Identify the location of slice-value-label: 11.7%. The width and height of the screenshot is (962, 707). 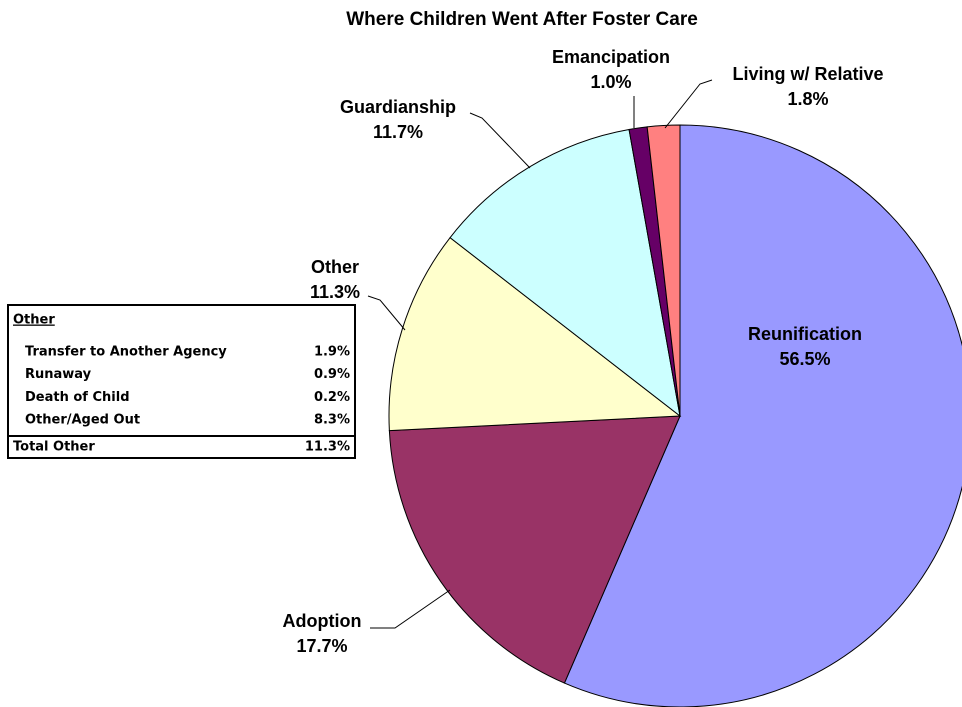
(398, 132).